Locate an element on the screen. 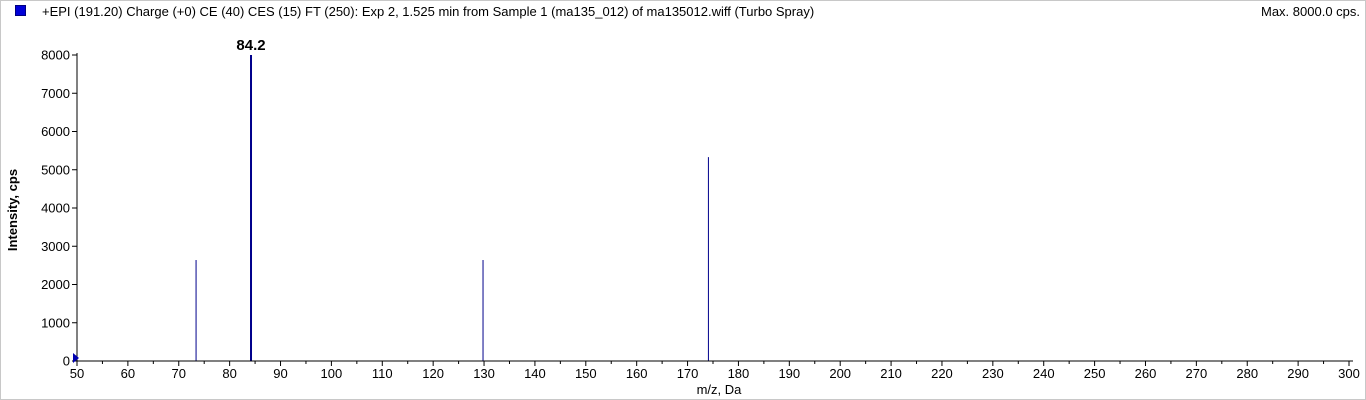 The height and width of the screenshot is (400, 1366). x-tick-label: 230 is located at coordinates (993, 373).